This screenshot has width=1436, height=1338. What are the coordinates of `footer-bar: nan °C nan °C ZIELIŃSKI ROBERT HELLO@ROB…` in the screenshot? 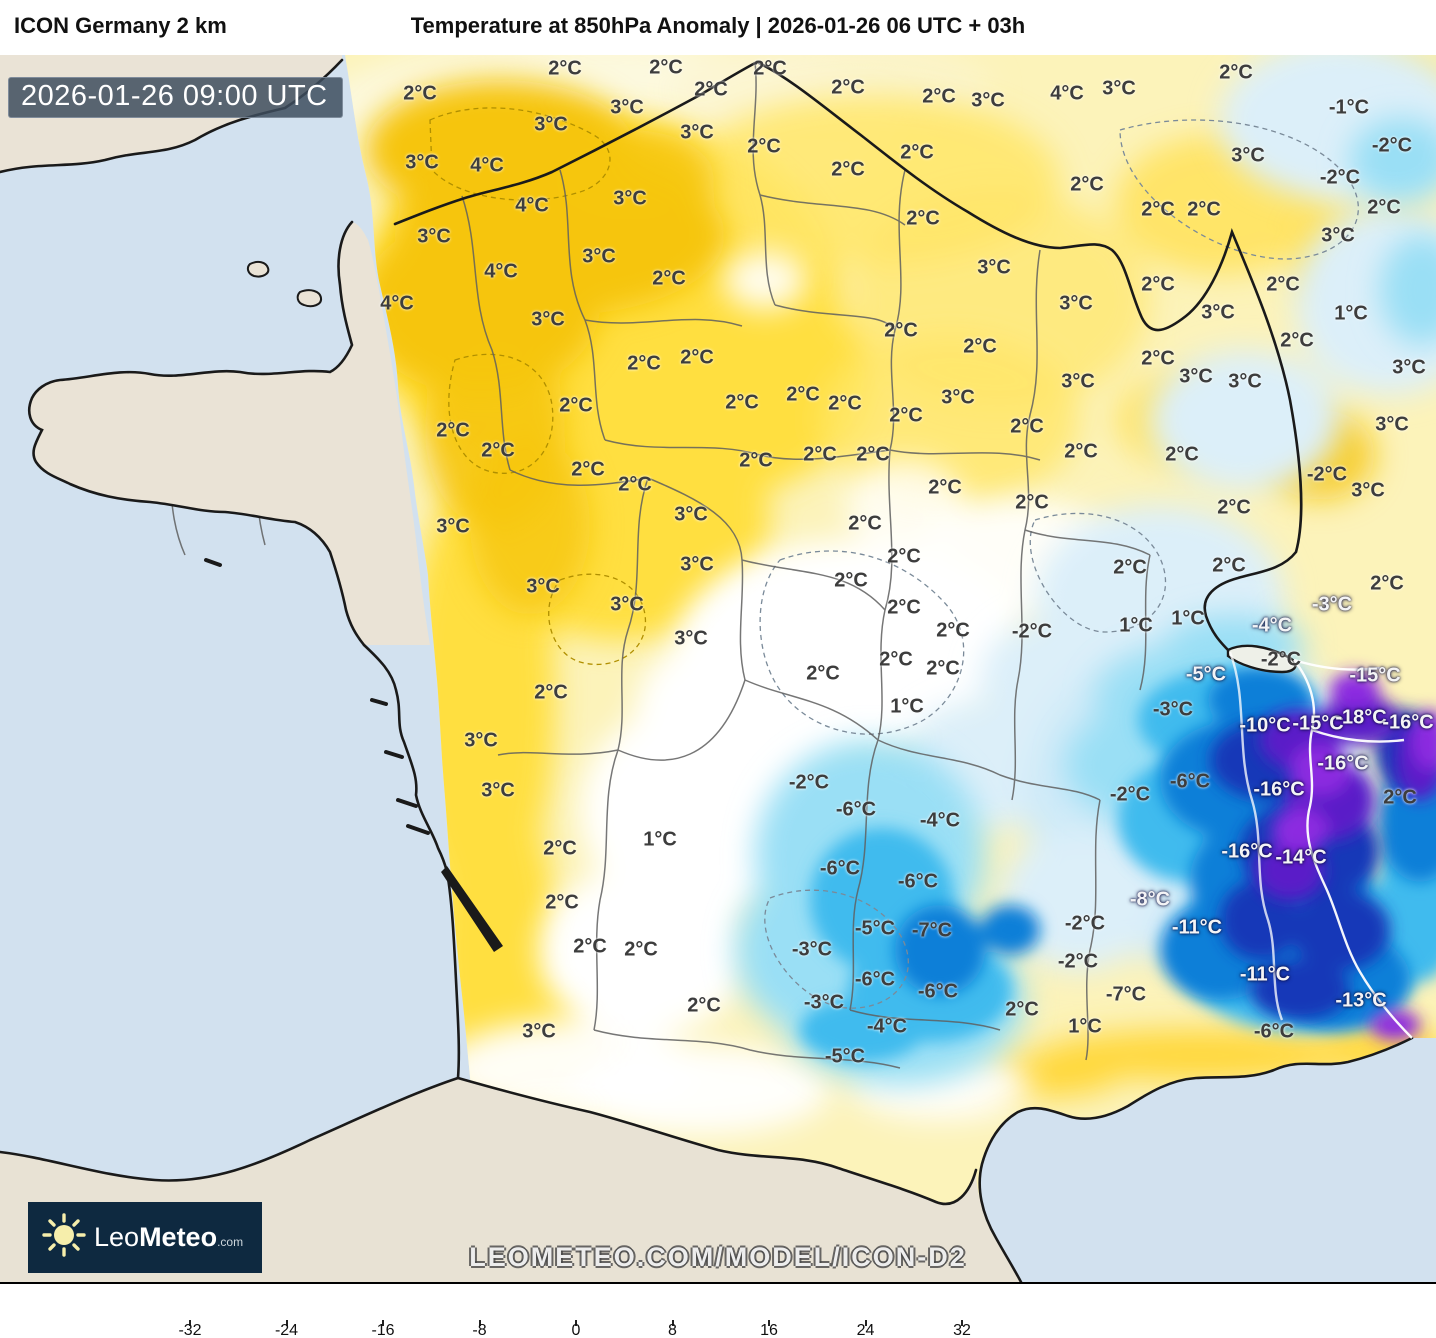 It's located at (718, 1311).